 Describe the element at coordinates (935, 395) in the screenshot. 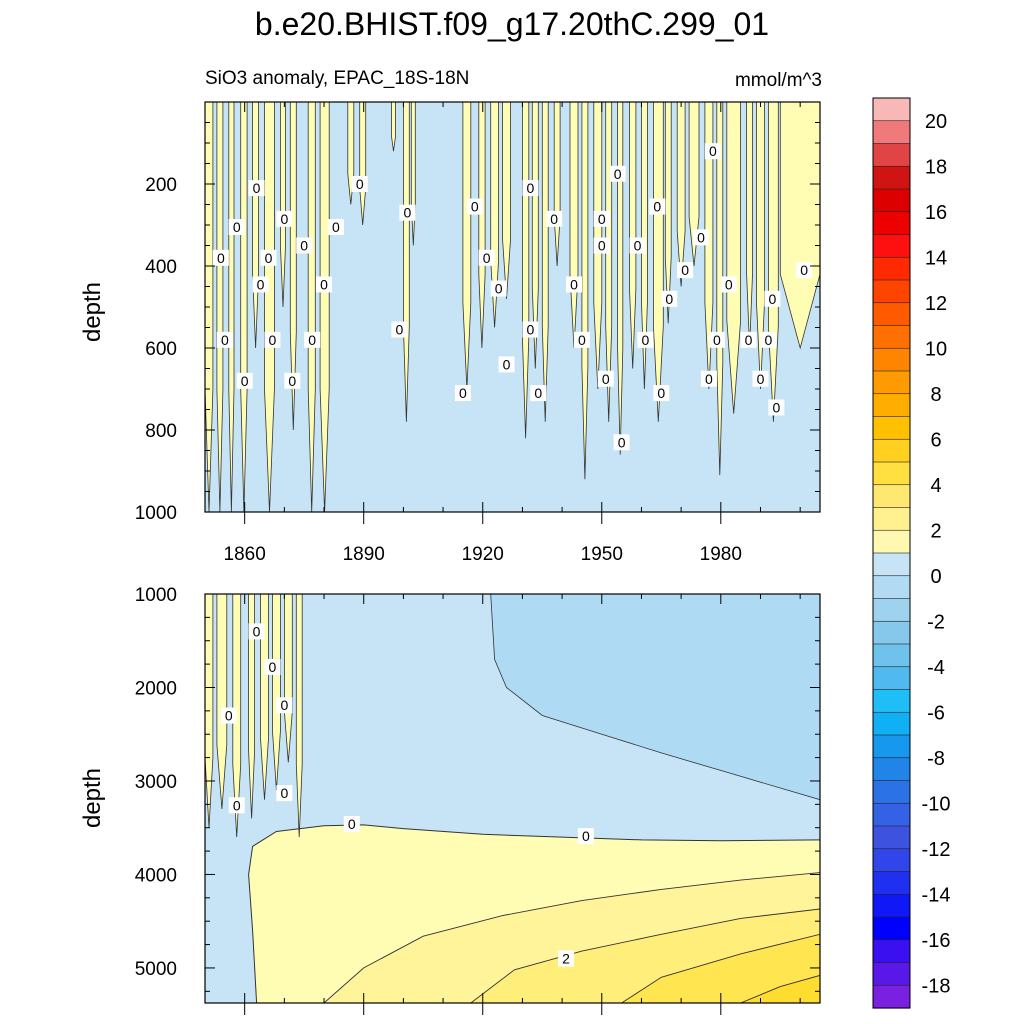

I see `colorbar-label: 8` at that location.